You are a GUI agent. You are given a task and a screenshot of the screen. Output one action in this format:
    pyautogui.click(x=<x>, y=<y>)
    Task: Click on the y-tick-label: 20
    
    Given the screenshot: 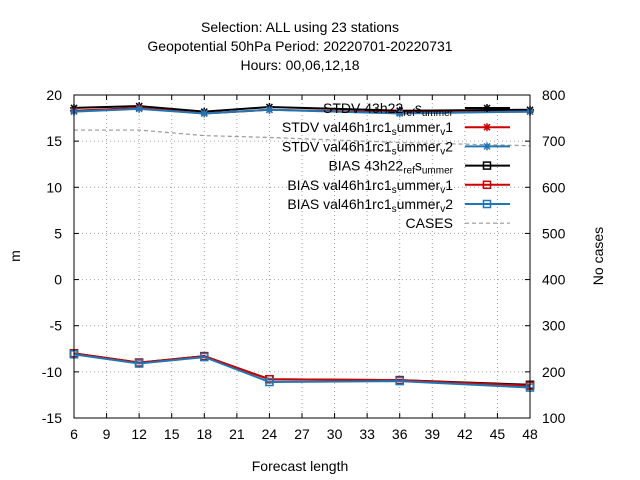 What is the action you would take?
    pyautogui.click(x=54, y=95)
    